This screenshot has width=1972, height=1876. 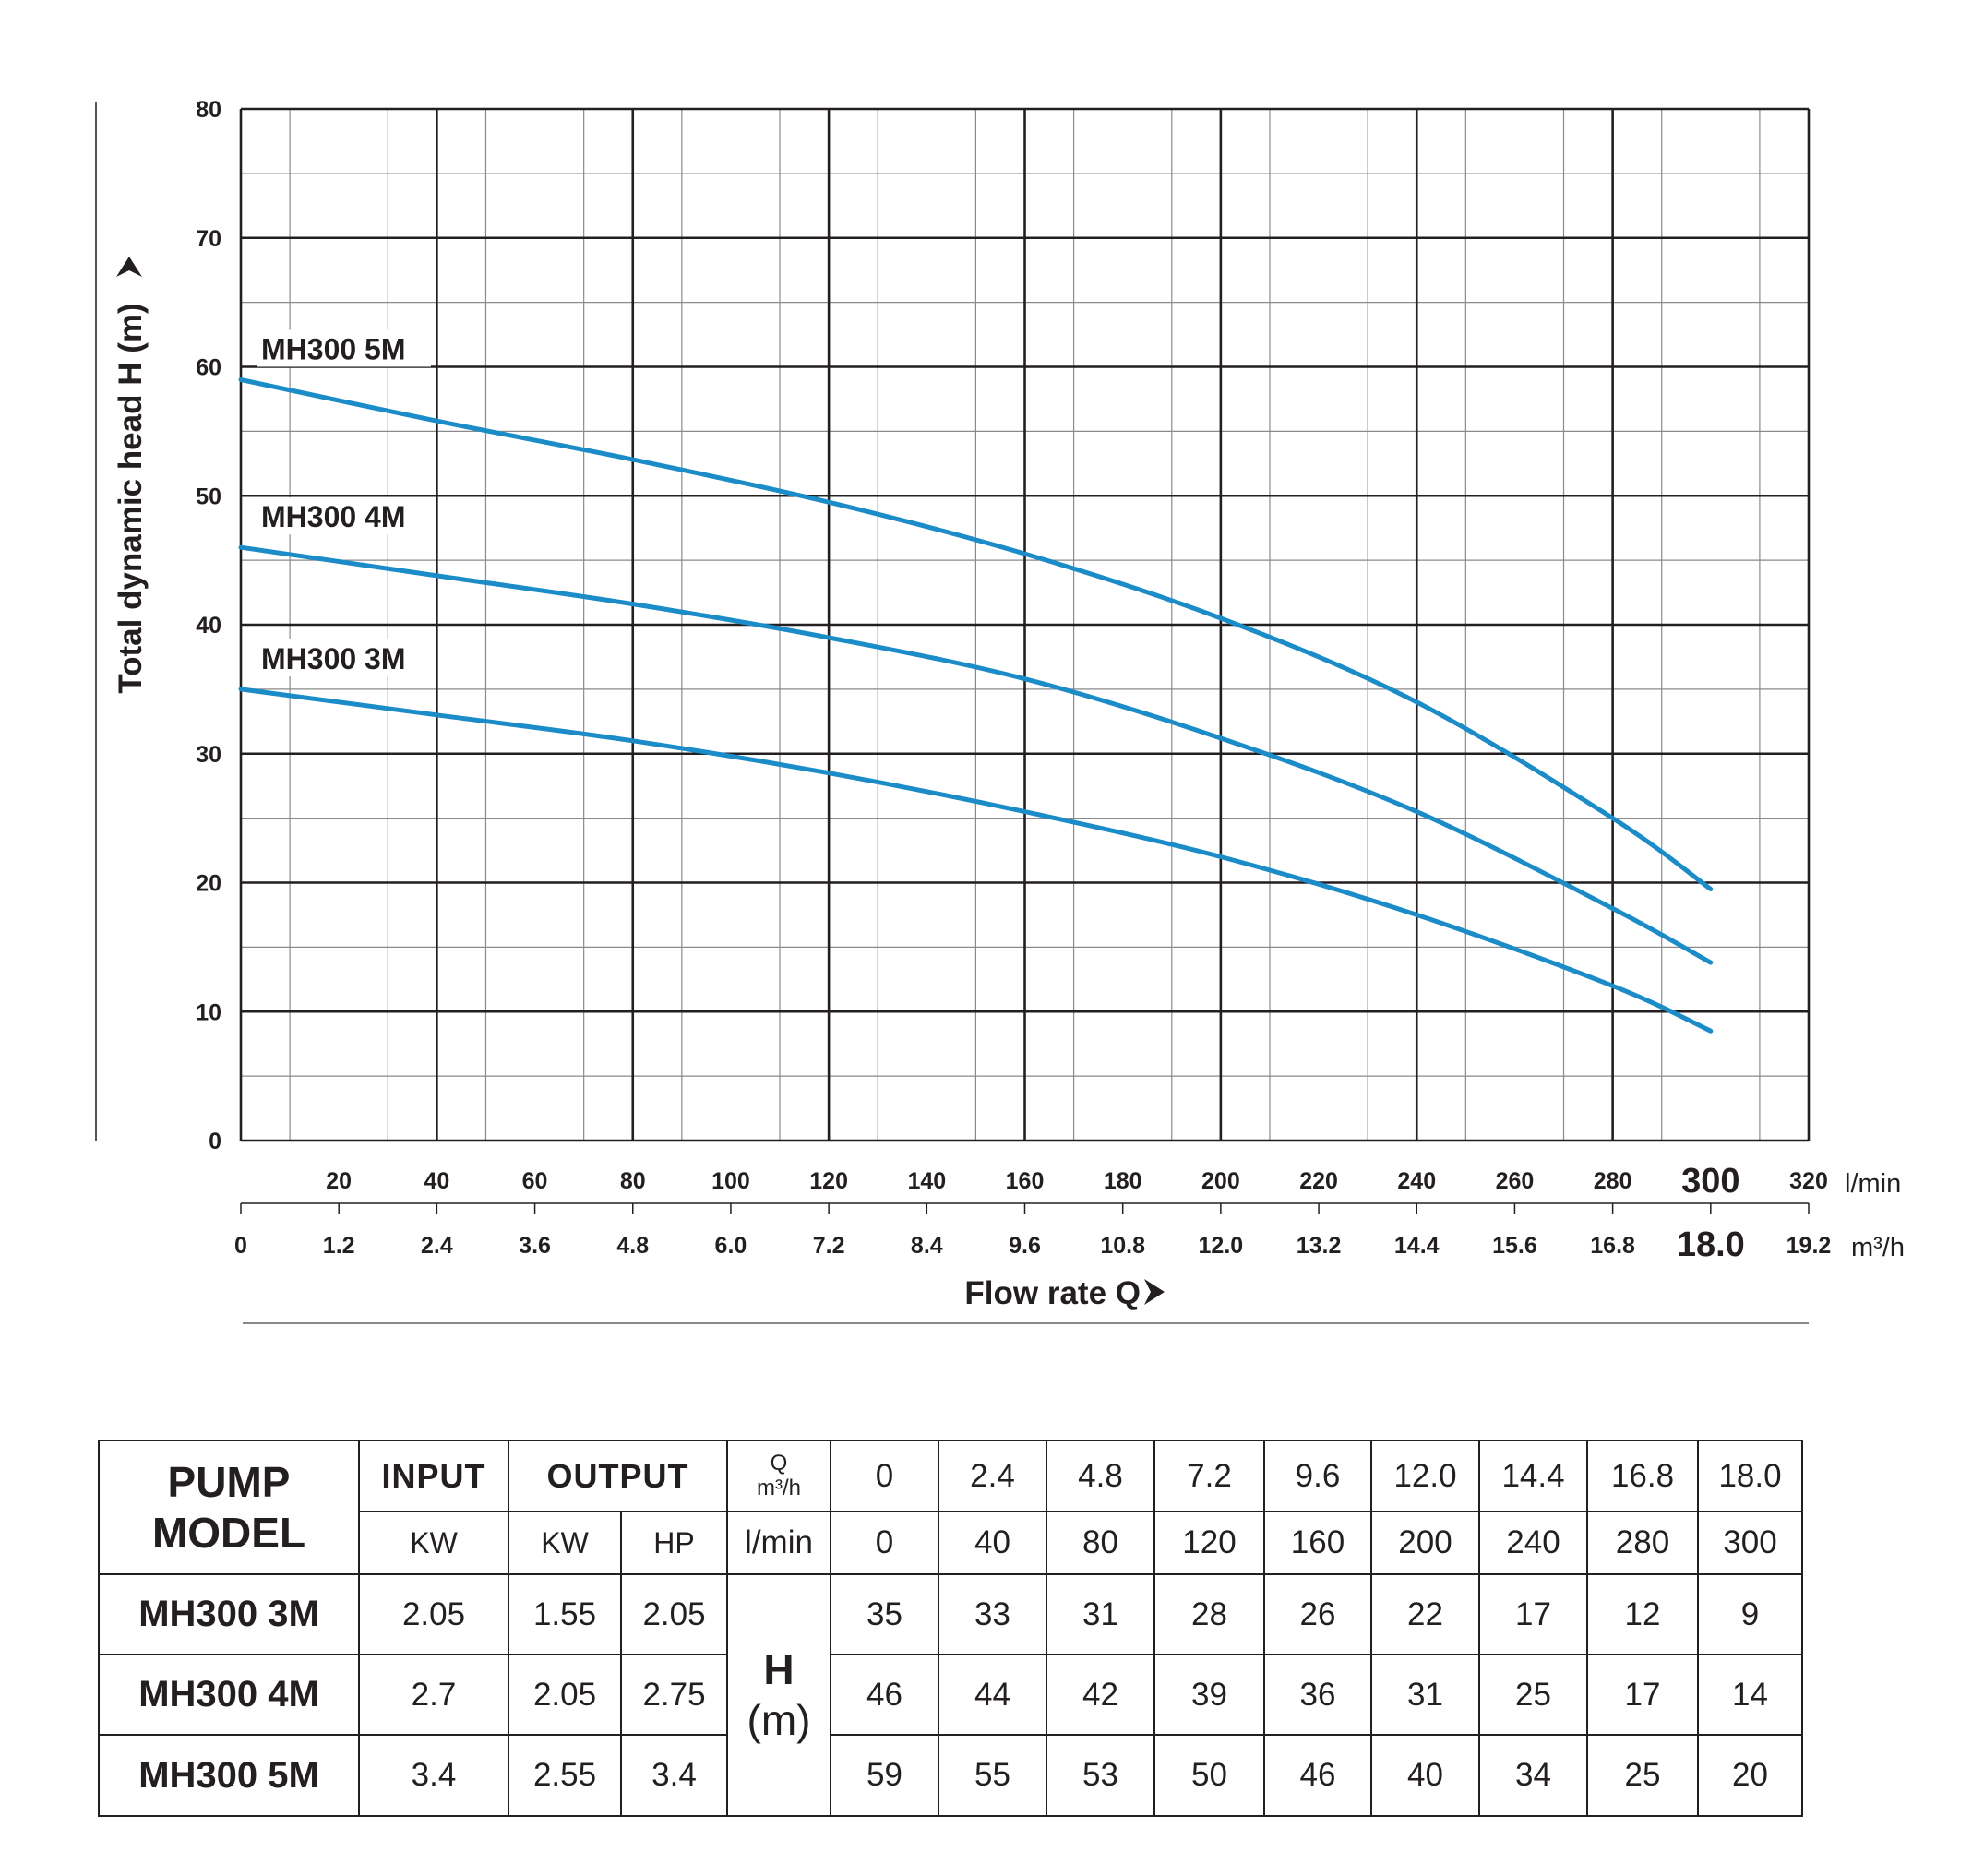 What do you see at coordinates (674, 1543) in the screenshot?
I see `output-unit-hp: HP` at bounding box center [674, 1543].